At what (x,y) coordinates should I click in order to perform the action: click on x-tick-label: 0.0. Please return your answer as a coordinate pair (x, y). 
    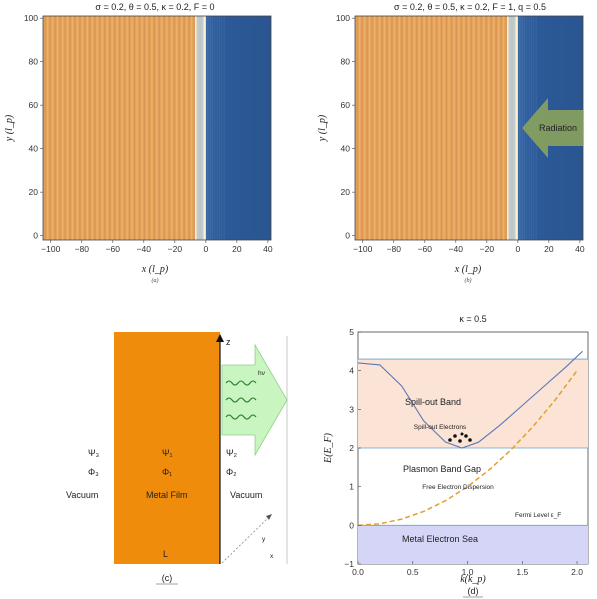
    Looking at the image, I should click on (358, 572).